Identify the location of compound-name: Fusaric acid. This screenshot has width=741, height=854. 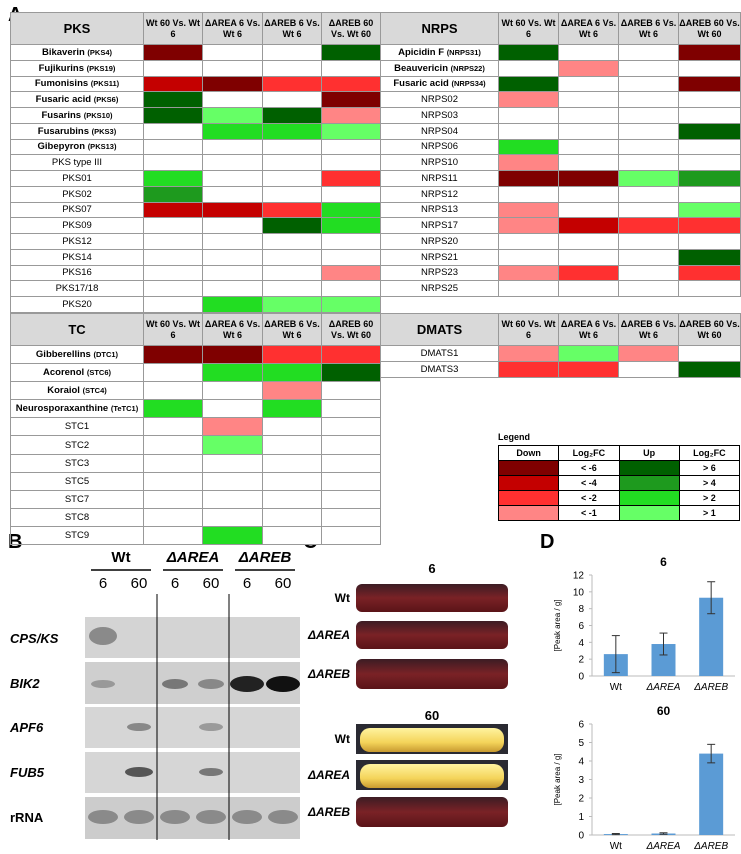
(421, 84).